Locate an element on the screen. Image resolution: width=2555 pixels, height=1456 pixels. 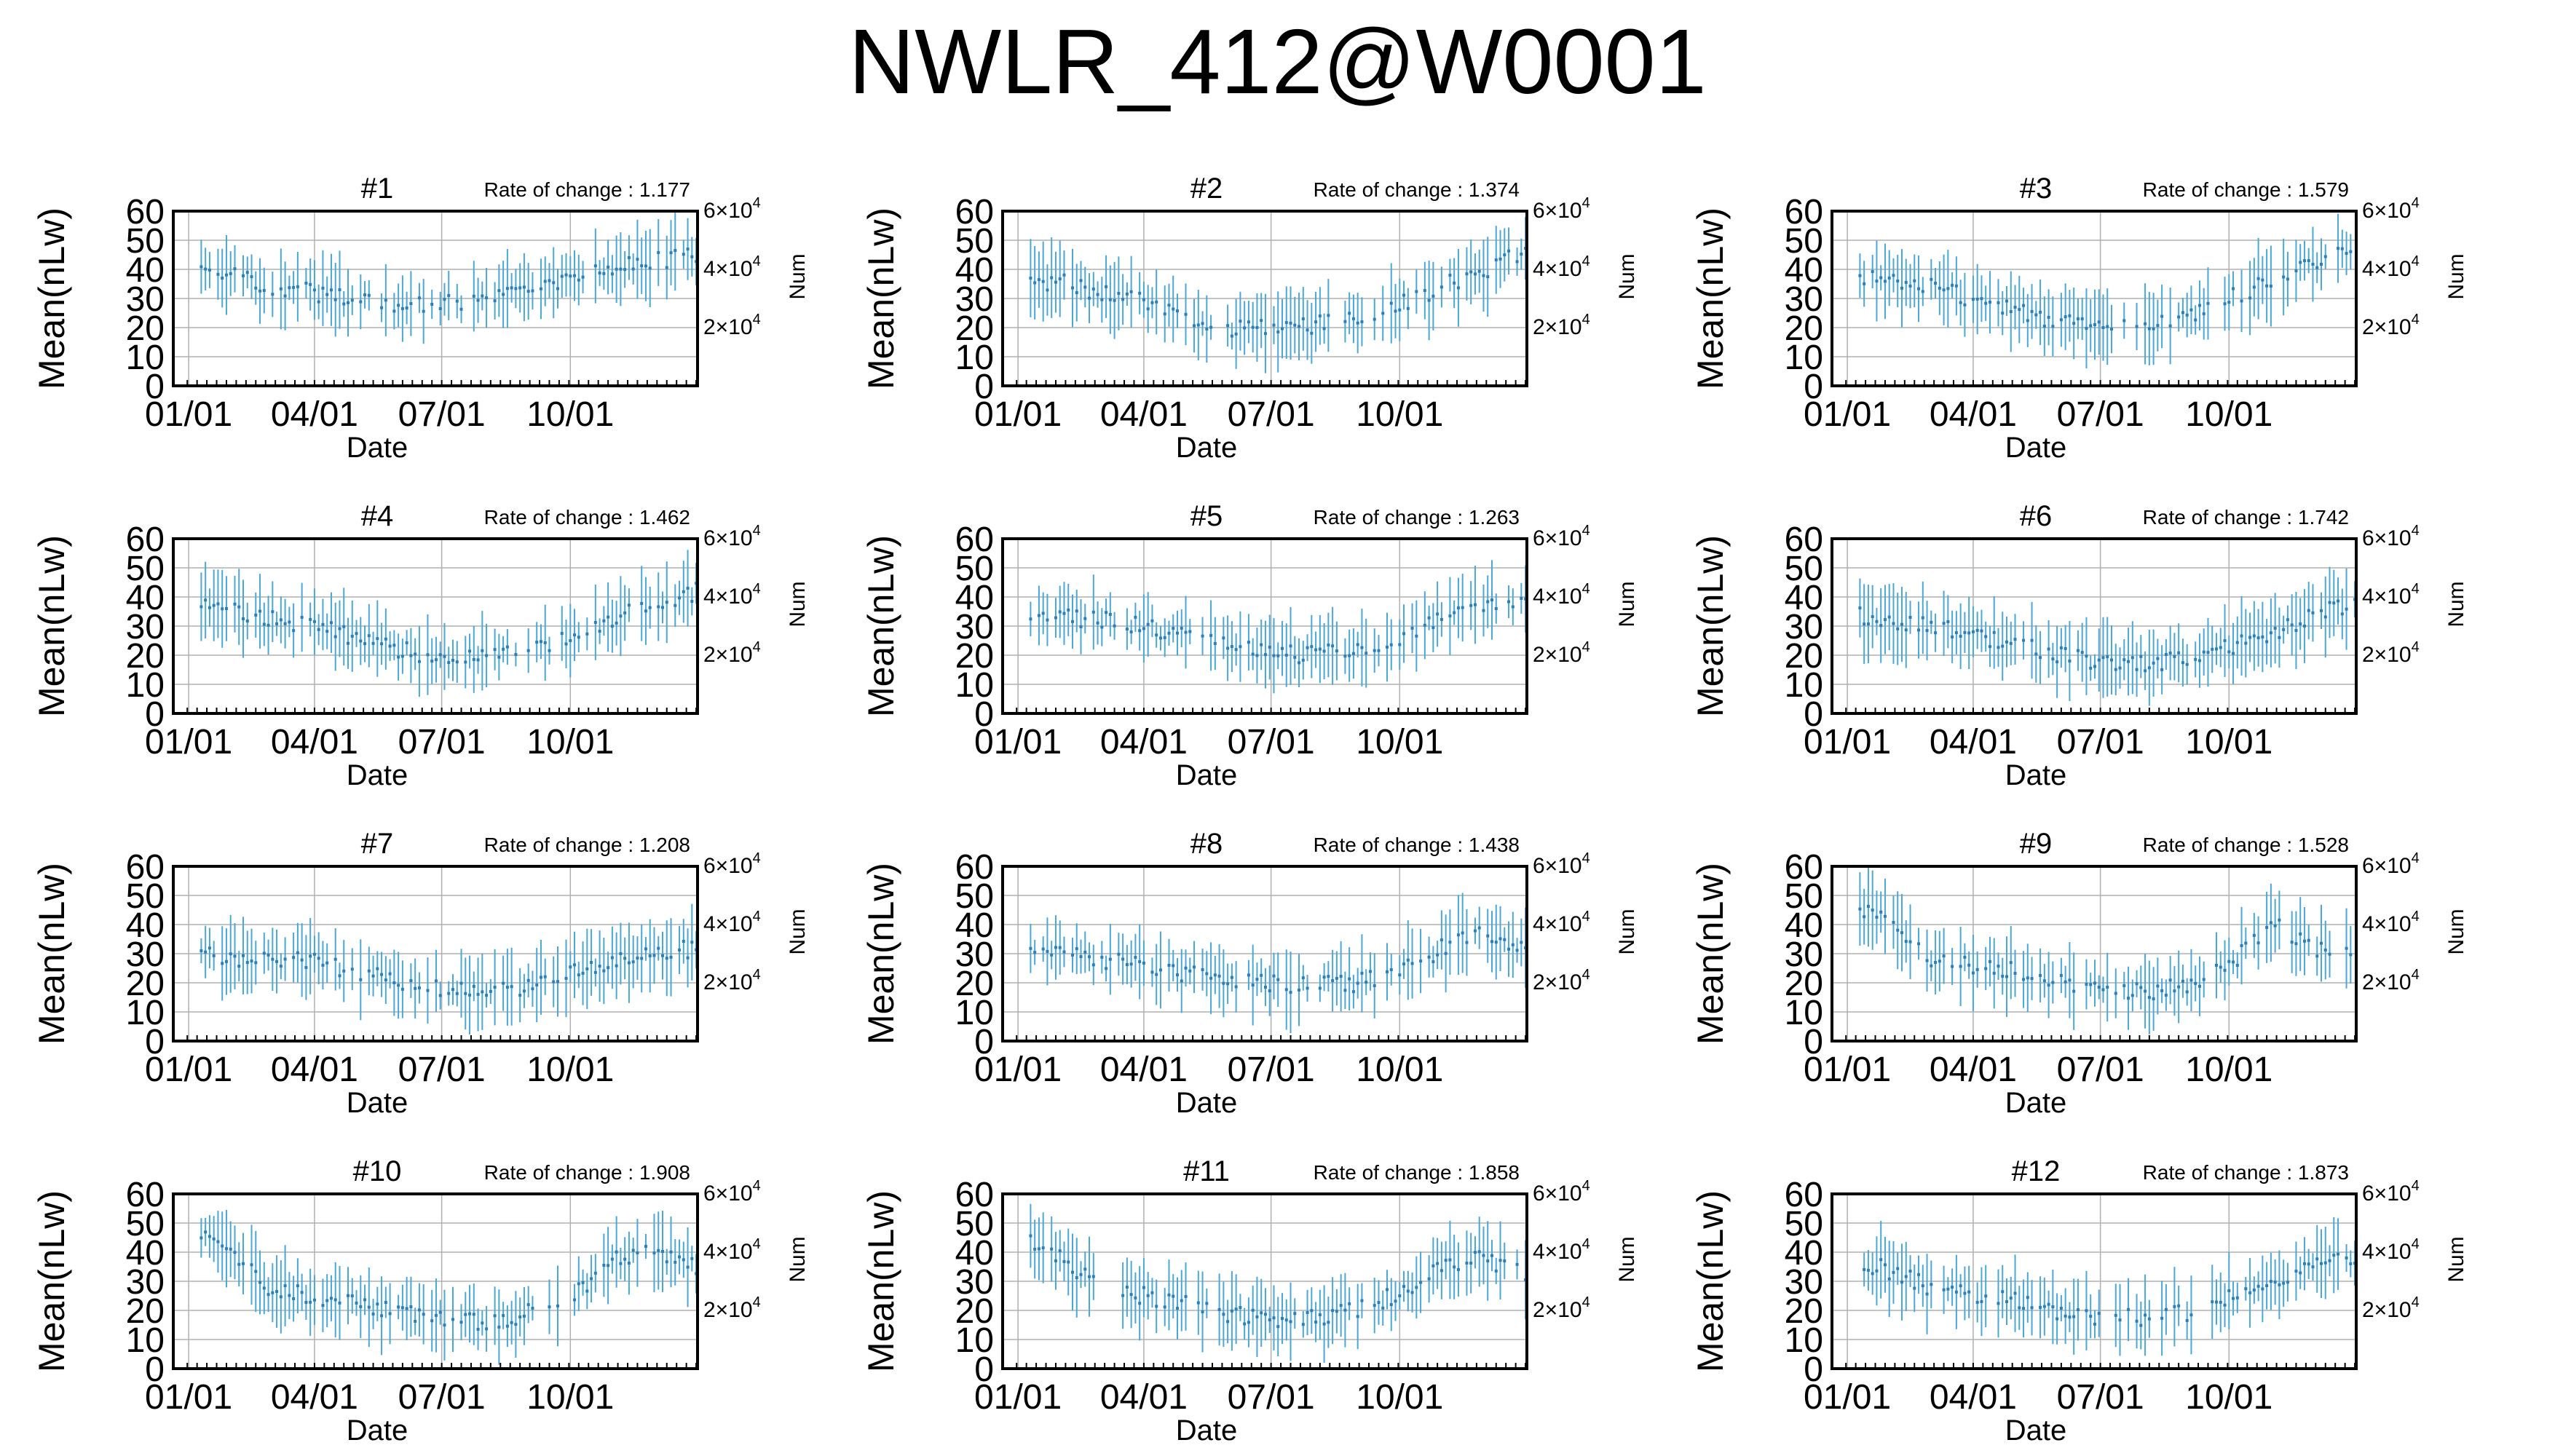
y-tick-label: 20 is located at coordinates (145, 656).